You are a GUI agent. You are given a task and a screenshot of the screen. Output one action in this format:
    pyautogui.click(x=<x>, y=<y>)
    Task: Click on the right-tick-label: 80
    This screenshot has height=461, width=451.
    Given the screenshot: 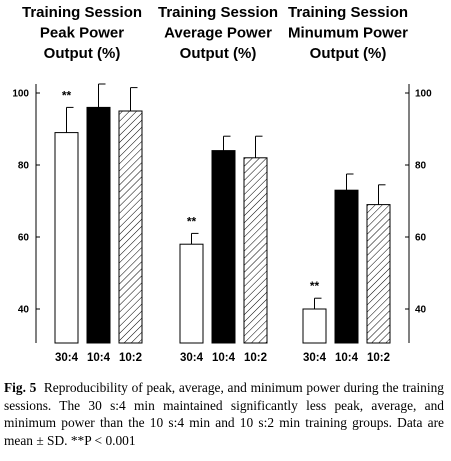 What is the action you would take?
    pyautogui.click(x=421, y=166)
    